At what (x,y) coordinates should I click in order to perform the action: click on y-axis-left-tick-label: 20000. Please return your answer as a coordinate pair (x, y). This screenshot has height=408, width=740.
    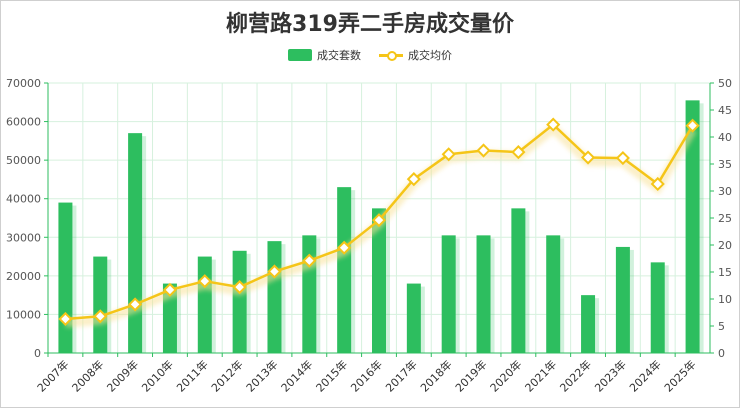
    Looking at the image, I should click on (23, 276).